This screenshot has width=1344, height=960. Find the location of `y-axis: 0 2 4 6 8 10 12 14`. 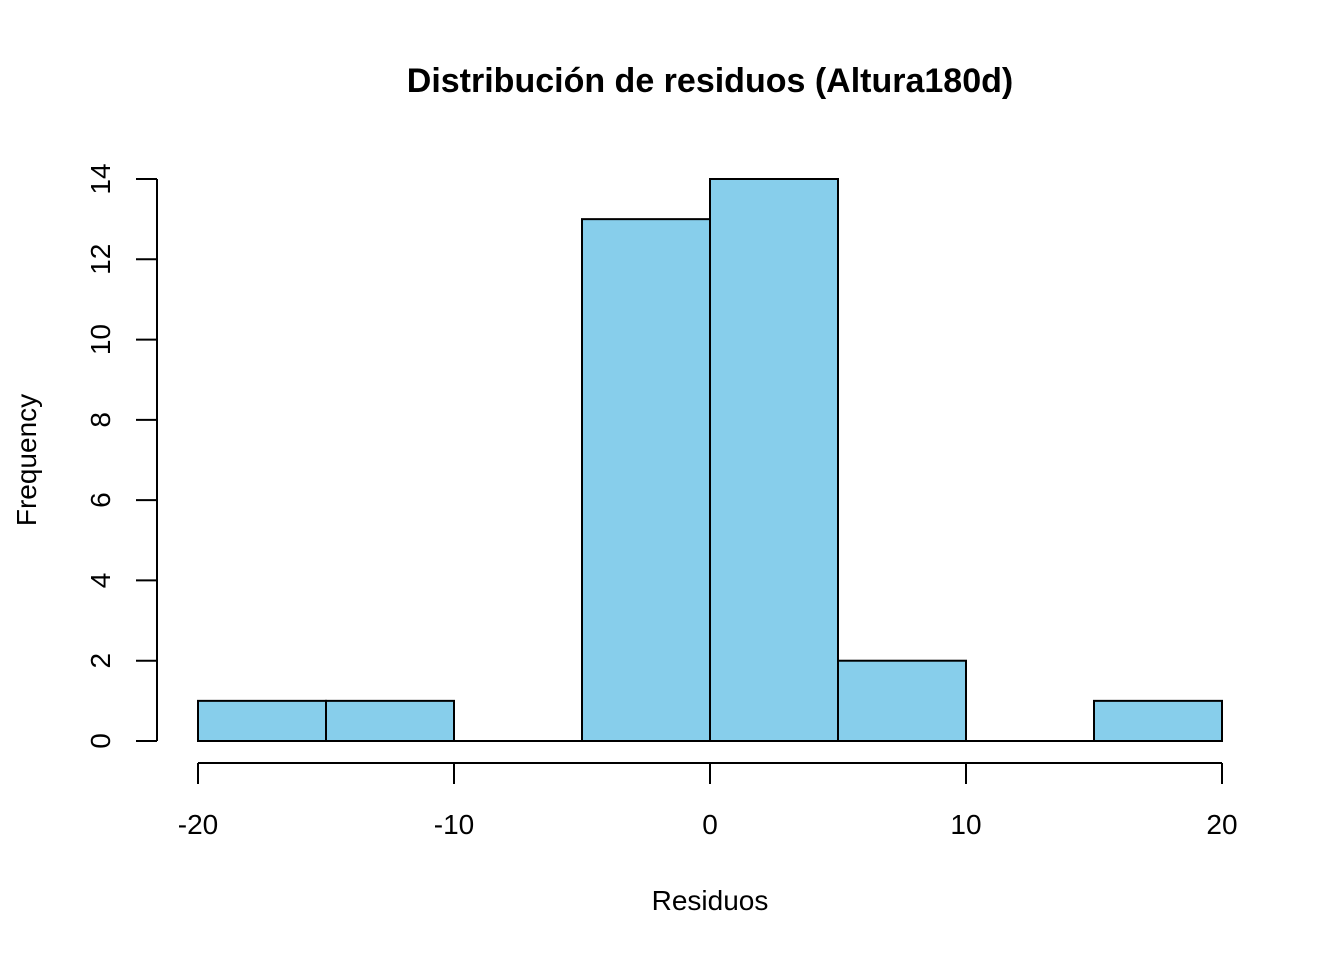

y-axis: 0 2 4 6 8 10 12 14 is located at coordinates (121, 456).